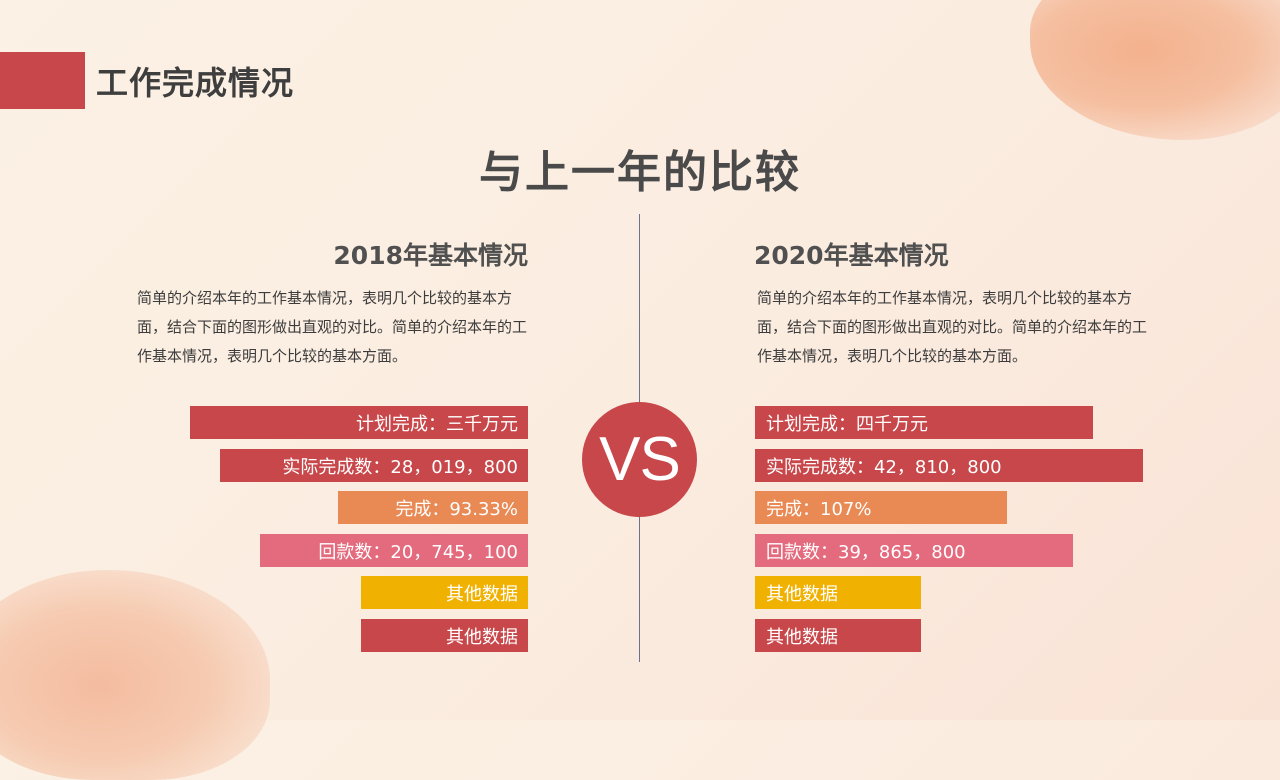 The width and height of the screenshot is (1280, 780). I want to click on left-section-heading: 2018年基本情况, so click(430, 255).